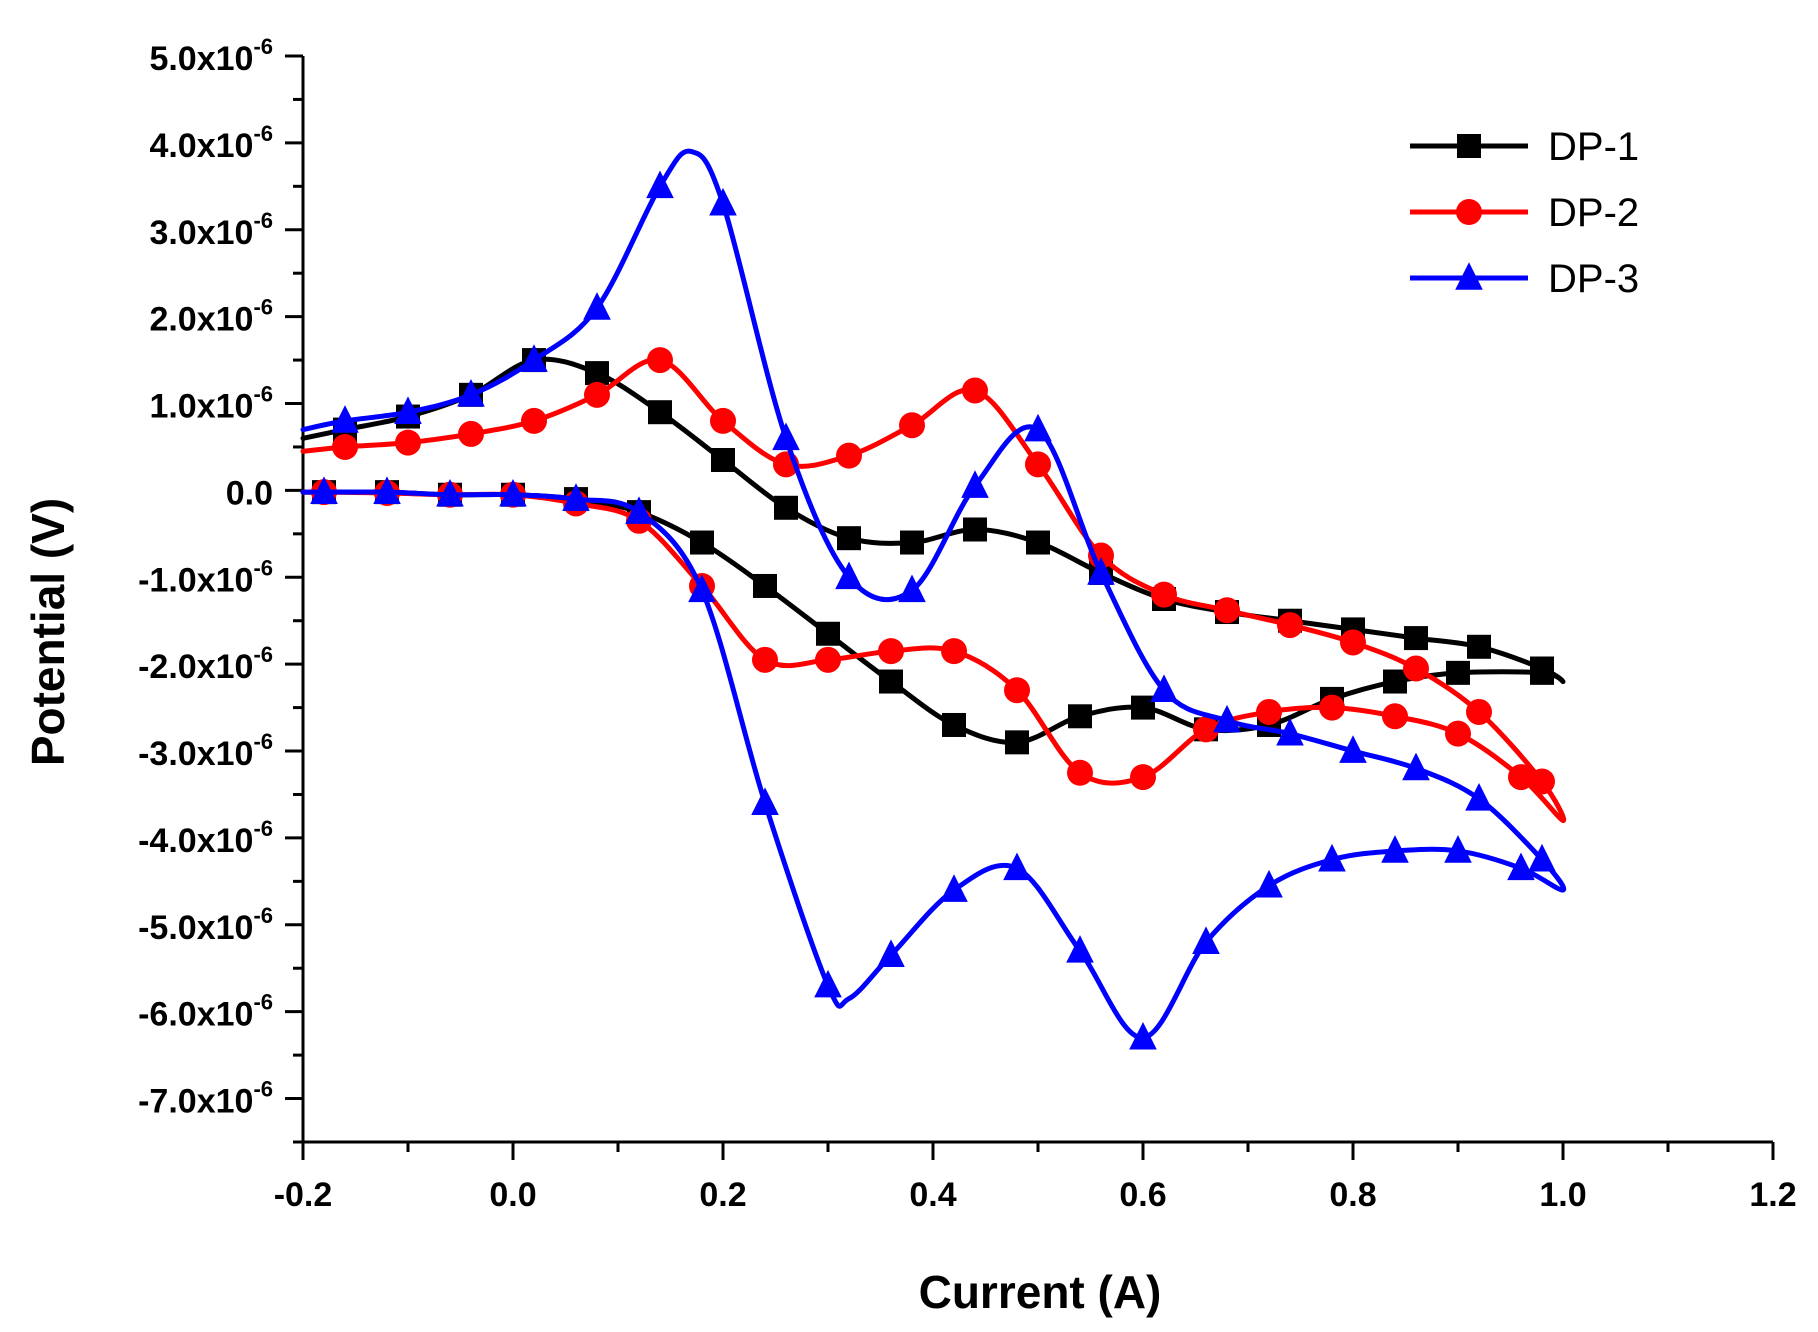 The height and width of the screenshot is (1332, 1818). Describe the element at coordinates (1040, 1292) in the screenshot. I see `x-axis-title: Current (A)` at that location.